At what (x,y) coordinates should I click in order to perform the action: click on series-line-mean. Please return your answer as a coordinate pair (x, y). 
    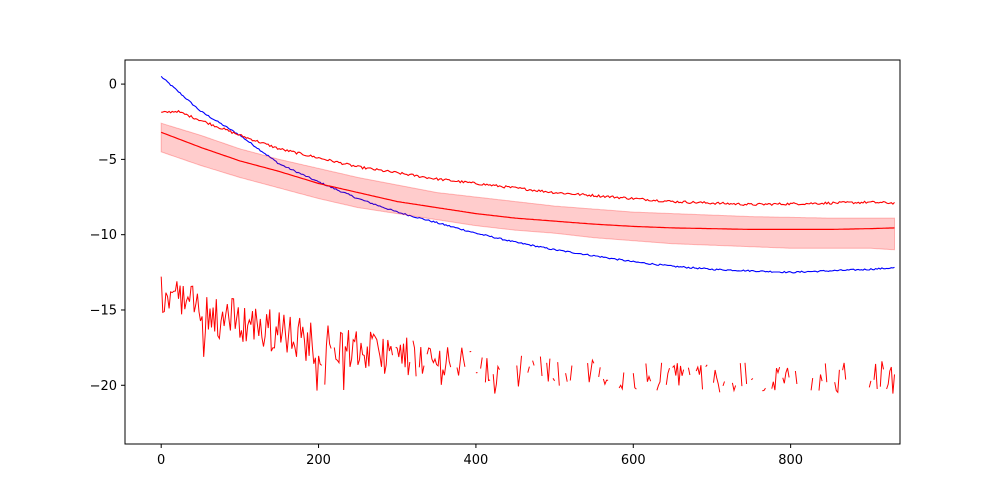
    Looking at the image, I should click on (527, 180).